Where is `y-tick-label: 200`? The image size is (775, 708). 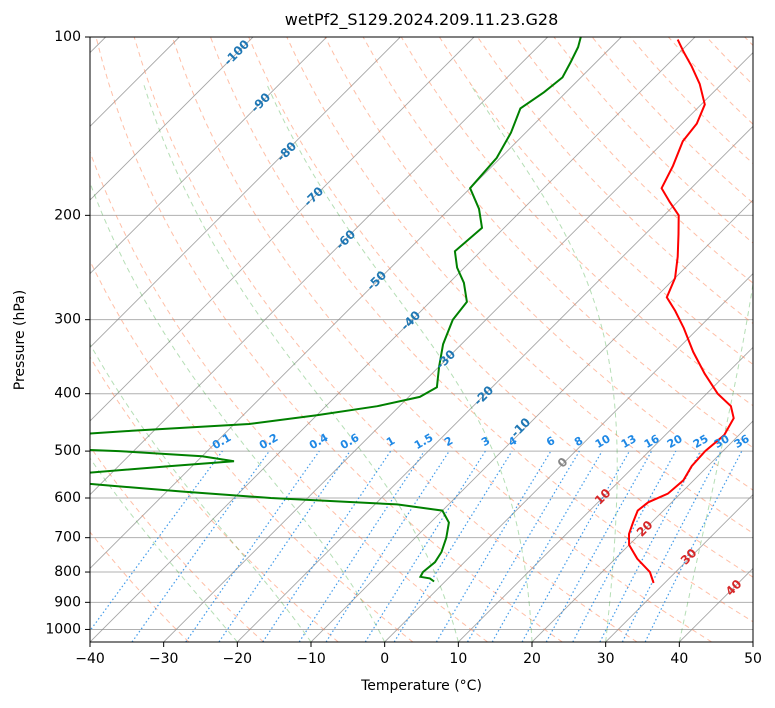
y-tick-label: 200 is located at coordinates (67, 215).